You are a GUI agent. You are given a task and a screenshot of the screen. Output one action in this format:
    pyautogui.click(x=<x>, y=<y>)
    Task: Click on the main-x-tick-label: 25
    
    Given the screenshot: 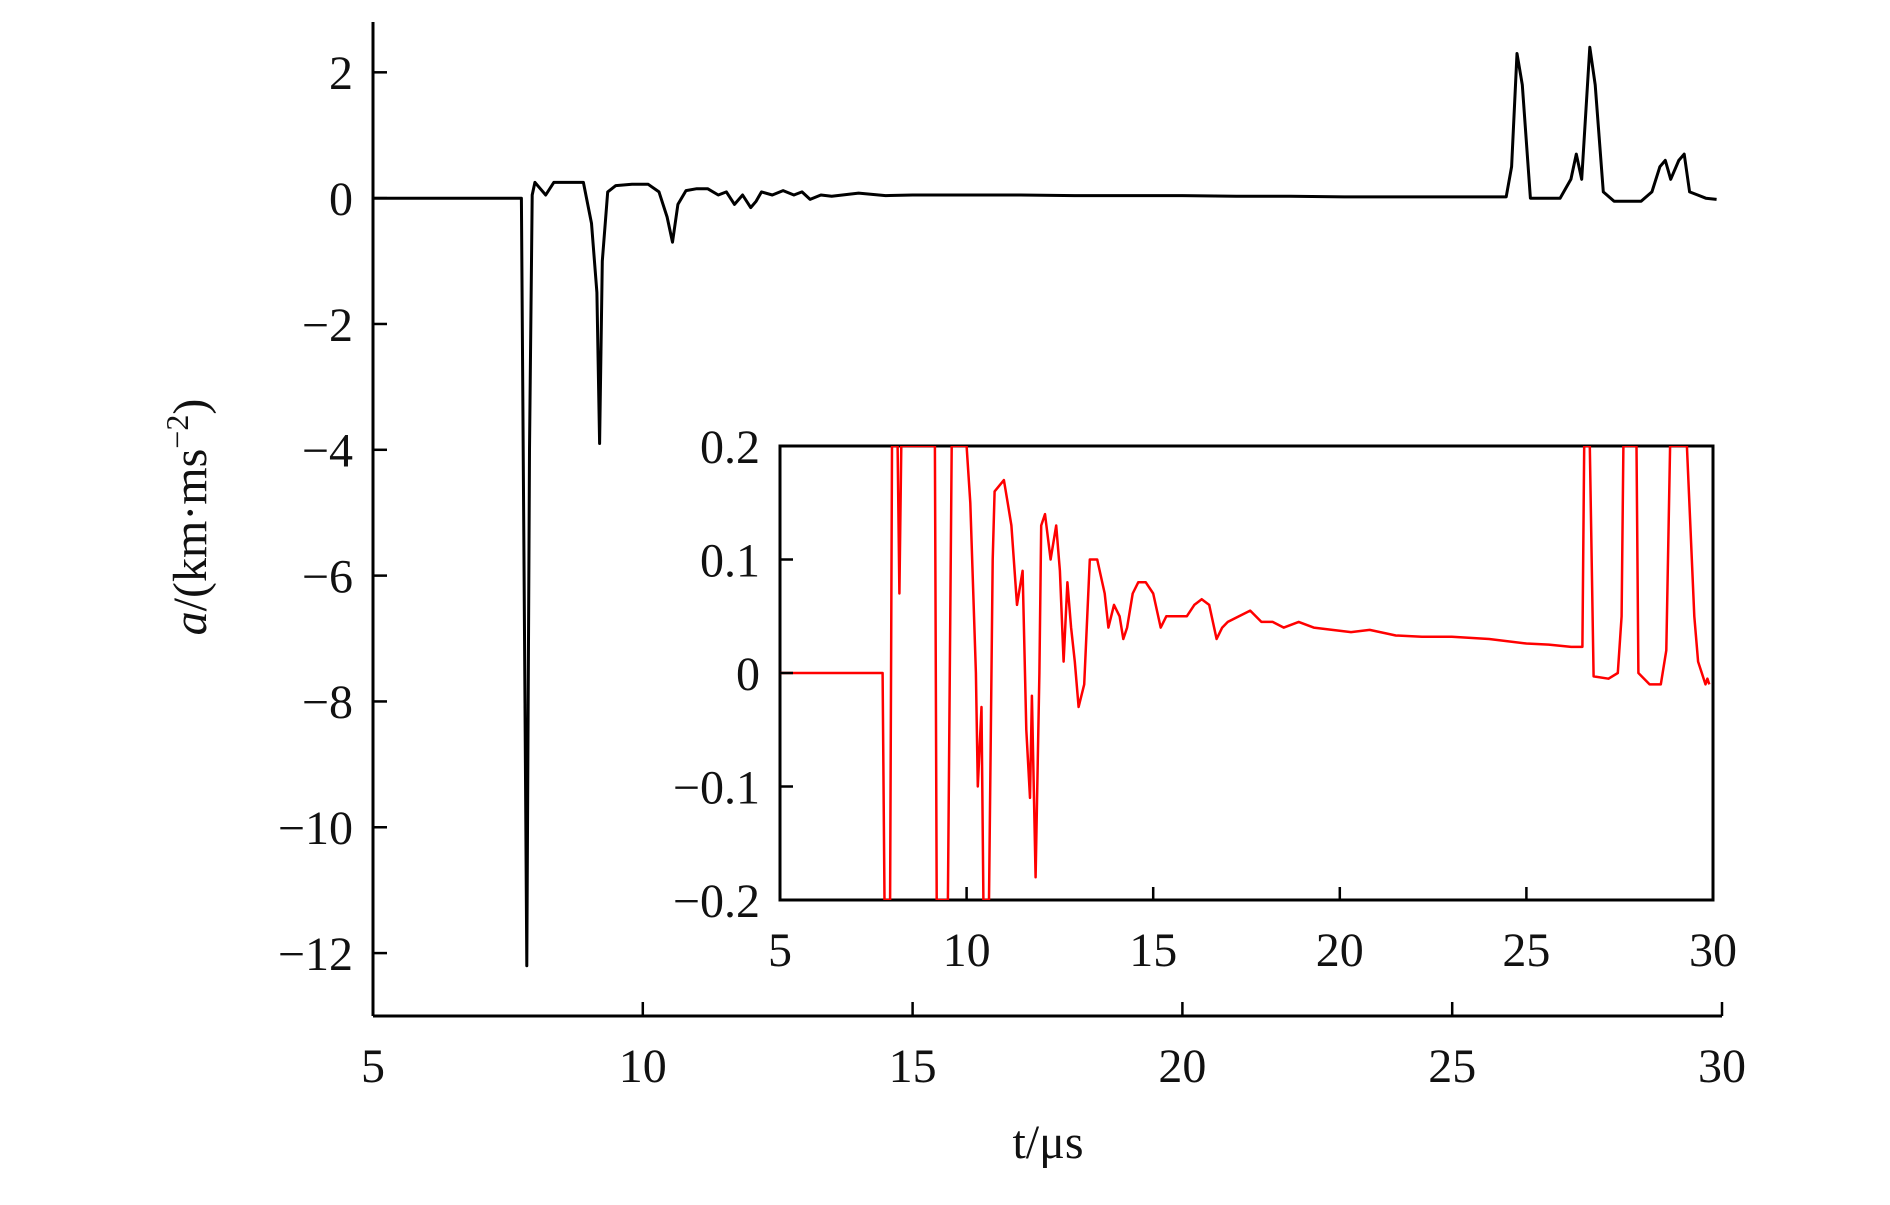 What is the action you would take?
    pyautogui.click(x=1452, y=1066)
    